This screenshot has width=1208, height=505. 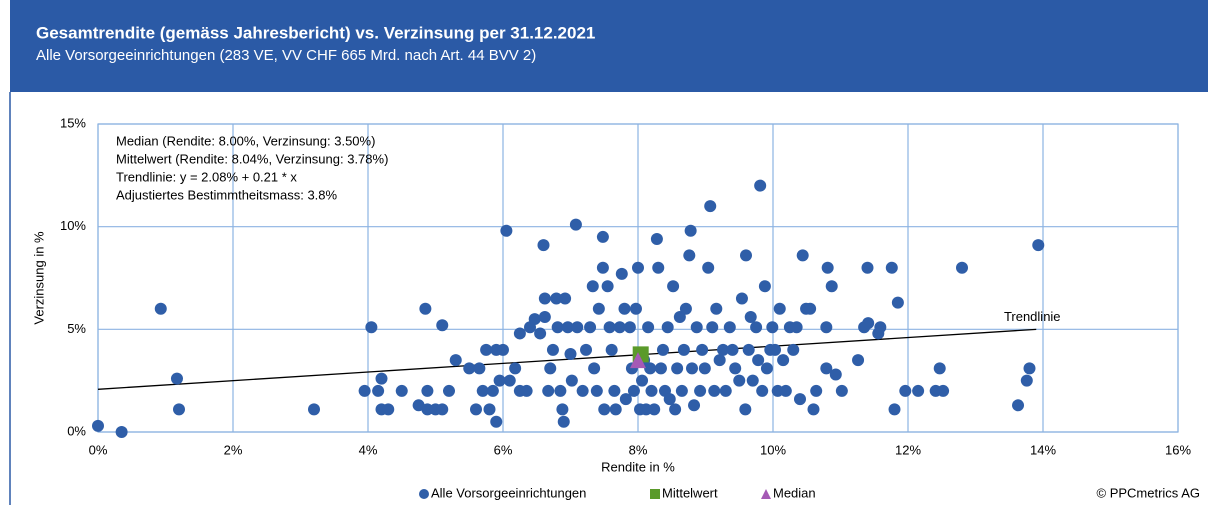 What do you see at coordinates (1149, 492) in the screenshot?
I see `source: © PPCmetrics AG` at bounding box center [1149, 492].